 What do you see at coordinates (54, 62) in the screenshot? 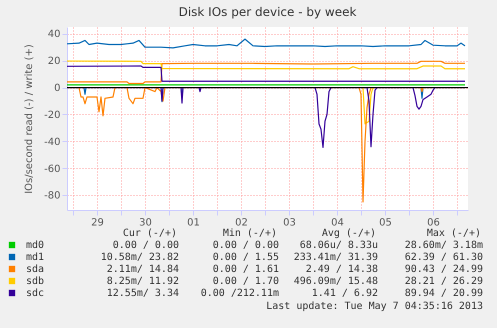
I see `y-tick-label: 20` at bounding box center [54, 62].